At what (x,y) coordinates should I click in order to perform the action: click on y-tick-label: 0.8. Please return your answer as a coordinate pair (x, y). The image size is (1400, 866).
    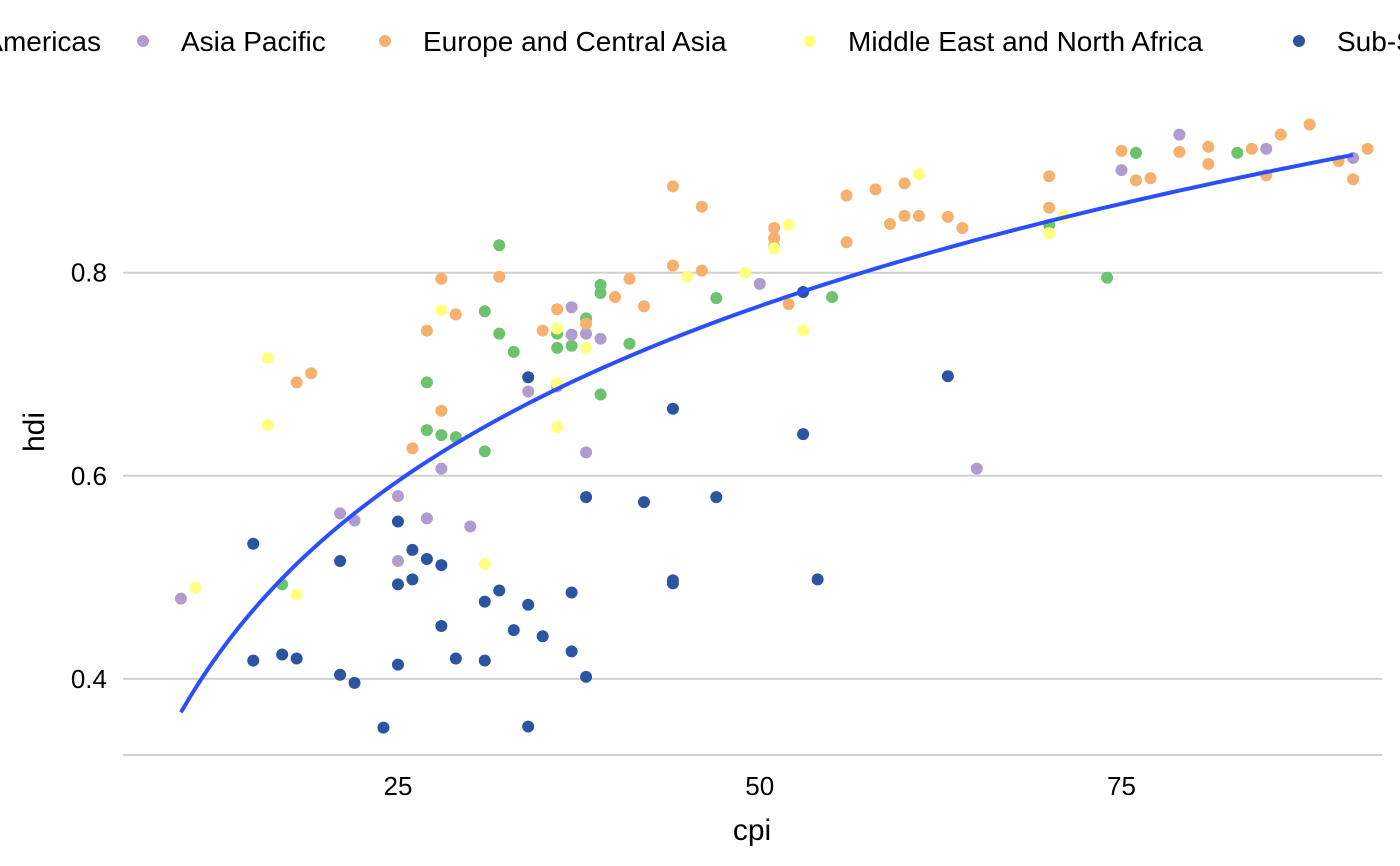
    Looking at the image, I should click on (89, 273).